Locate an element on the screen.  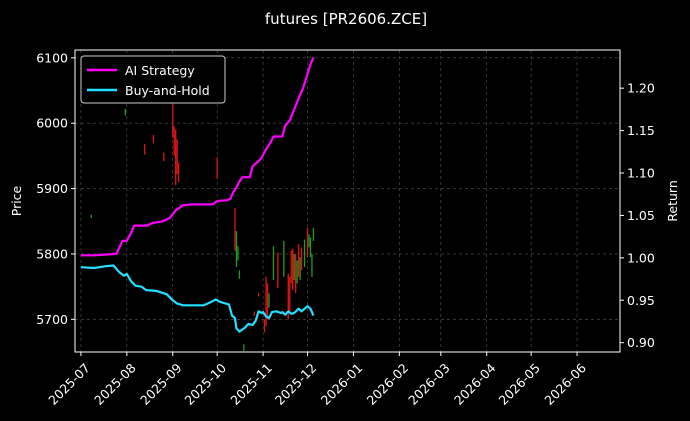
legend-label-buy-and-hold: Buy-and-Hold is located at coordinates (167, 90).